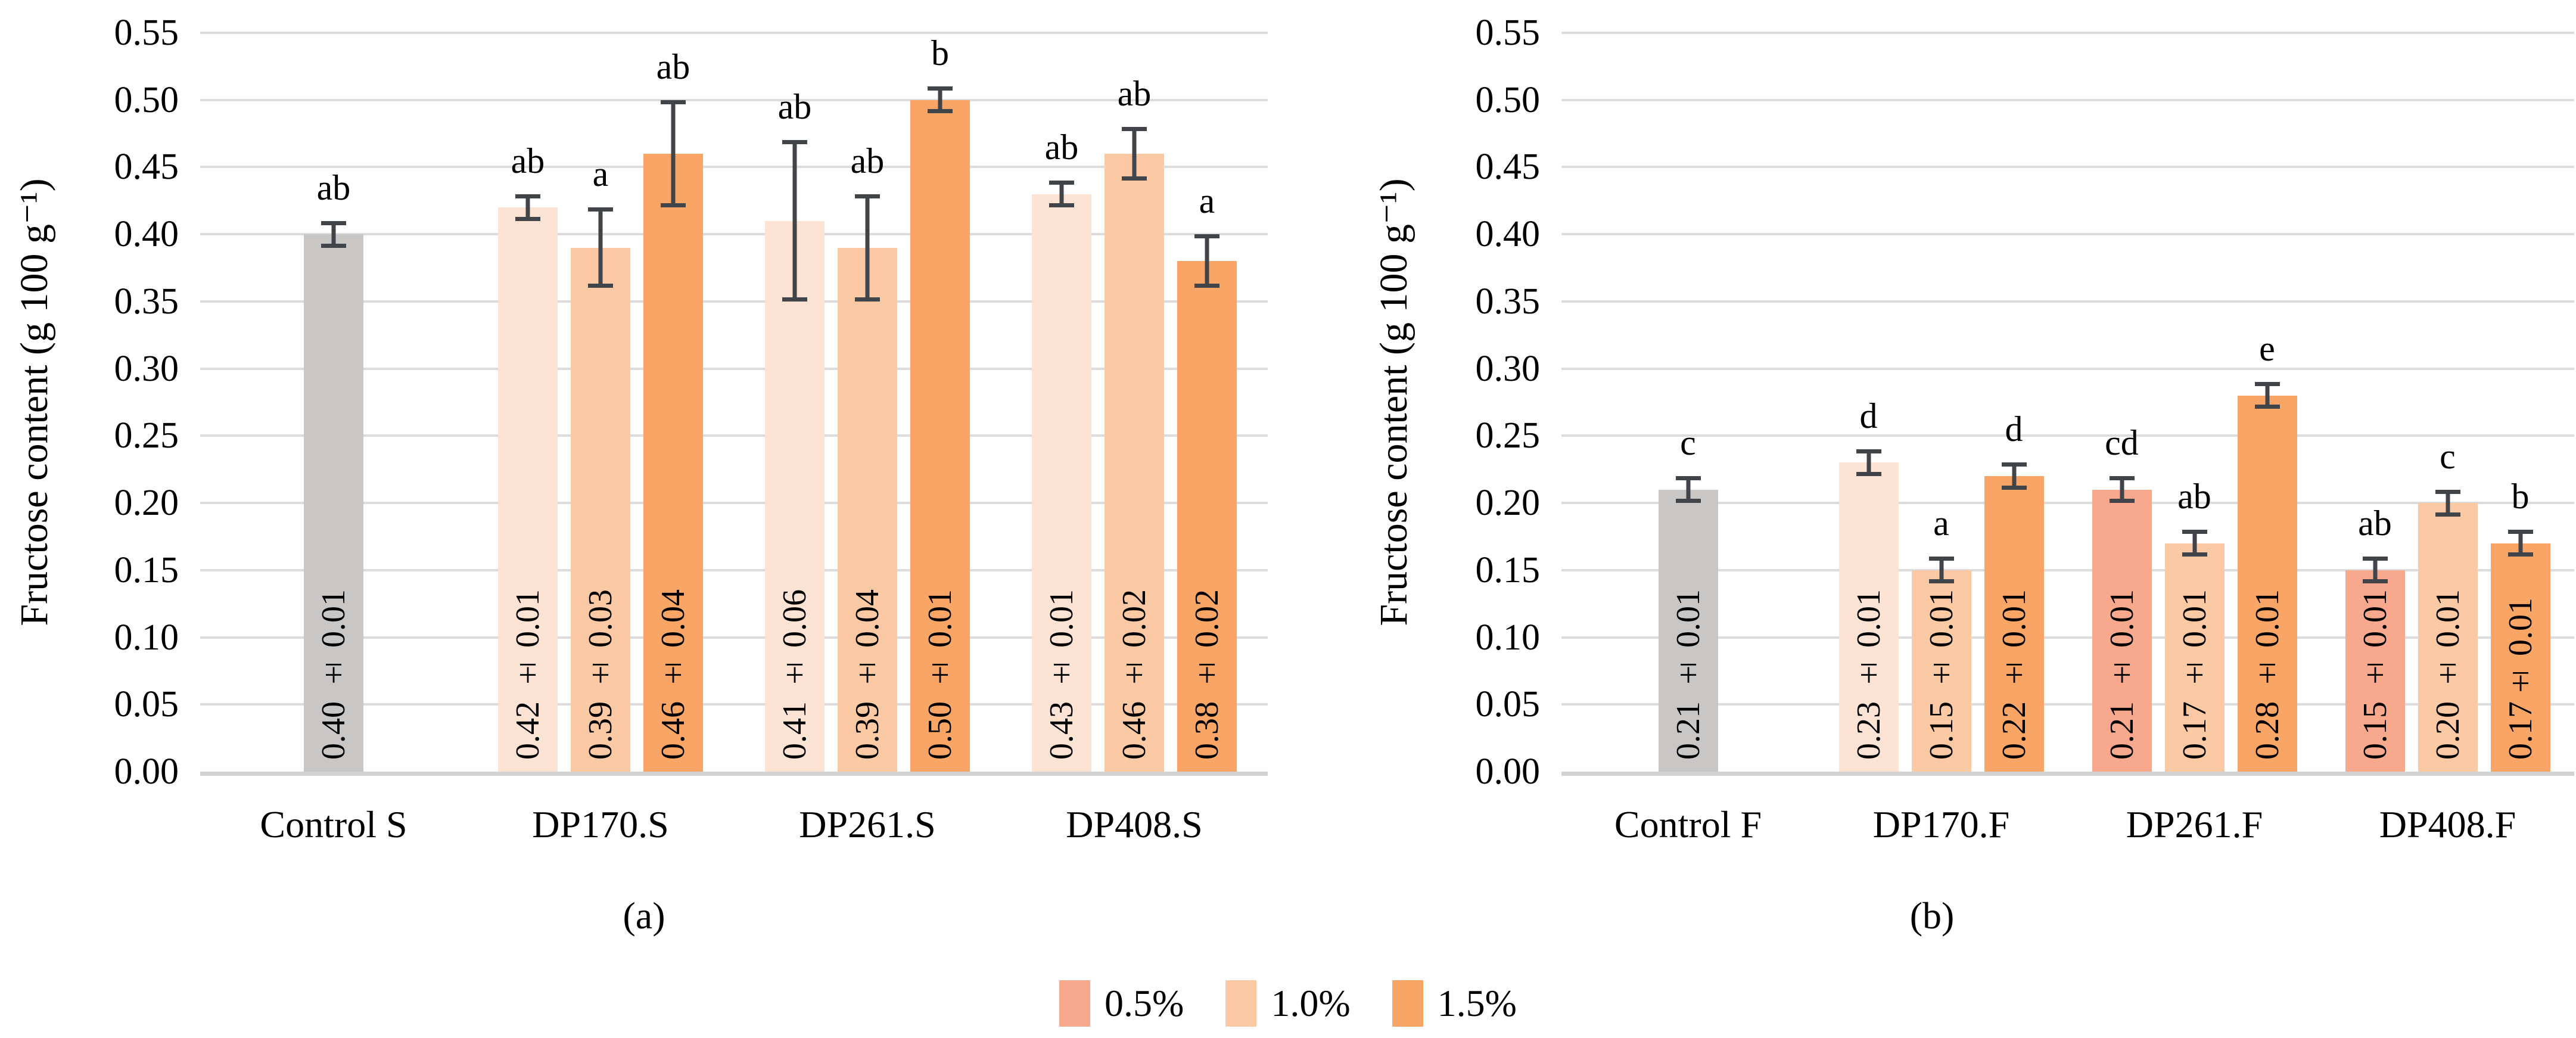 The image size is (2576, 1038). I want to click on y-tick-label: 0.25, so click(1508, 435).